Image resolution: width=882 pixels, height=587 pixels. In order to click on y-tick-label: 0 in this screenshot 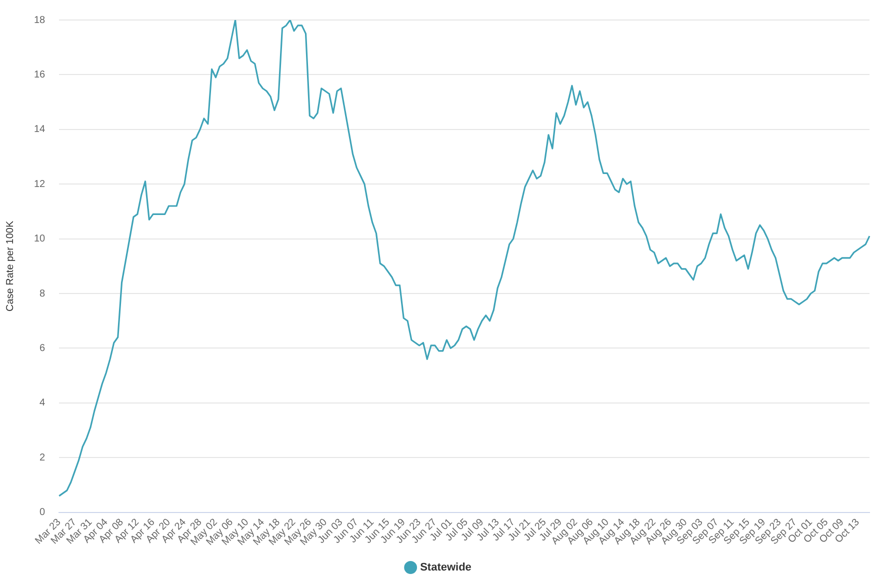, I will do `click(43, 512)`.